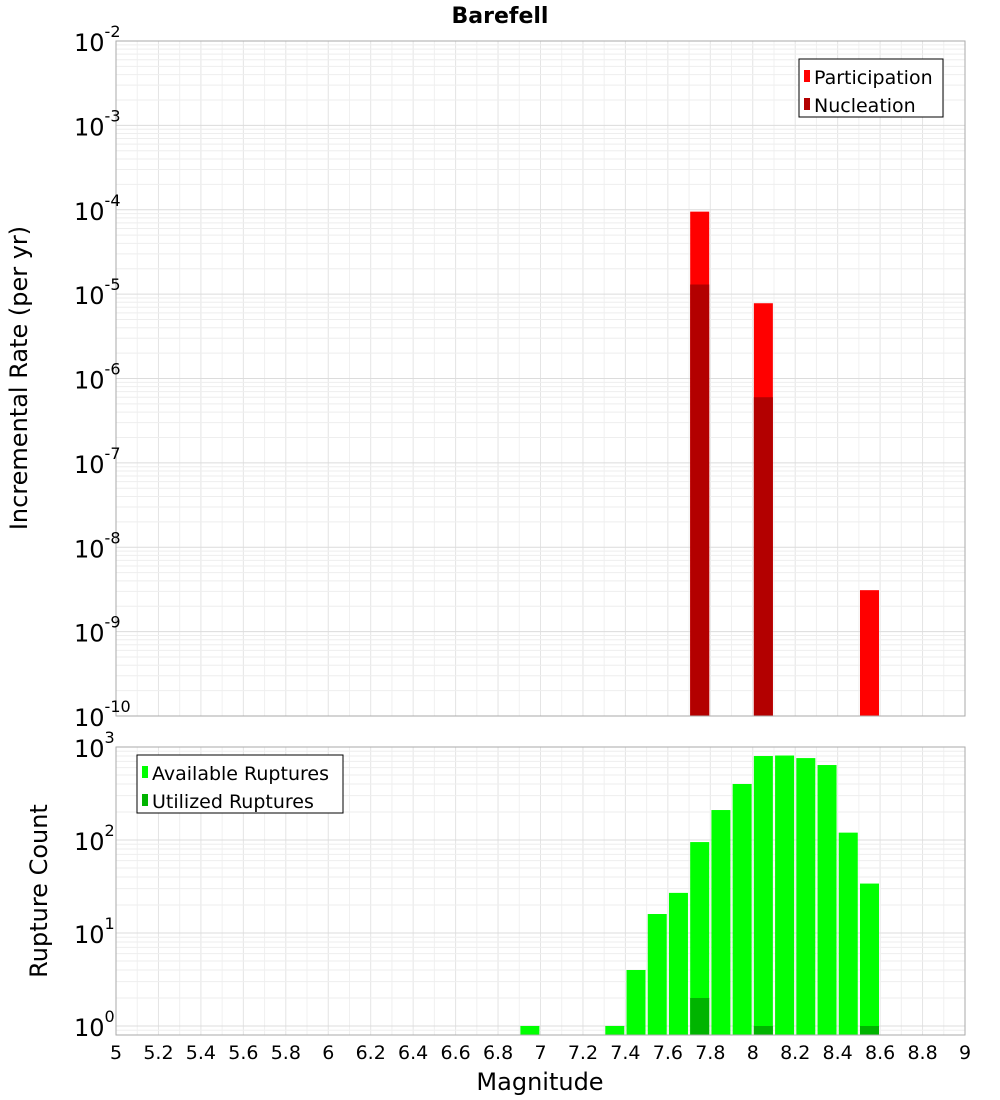 The image size is (1000, 1100). What do you see at coordinates (965, 1053) in the screenshot?
I see `x-tick-label: 9` at bounding box center [965, 1053].